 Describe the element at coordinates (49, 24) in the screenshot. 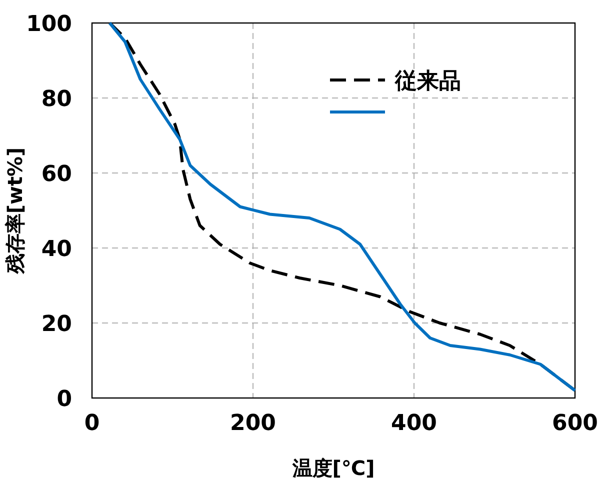

I see `y-tick-label: 100` at that location.